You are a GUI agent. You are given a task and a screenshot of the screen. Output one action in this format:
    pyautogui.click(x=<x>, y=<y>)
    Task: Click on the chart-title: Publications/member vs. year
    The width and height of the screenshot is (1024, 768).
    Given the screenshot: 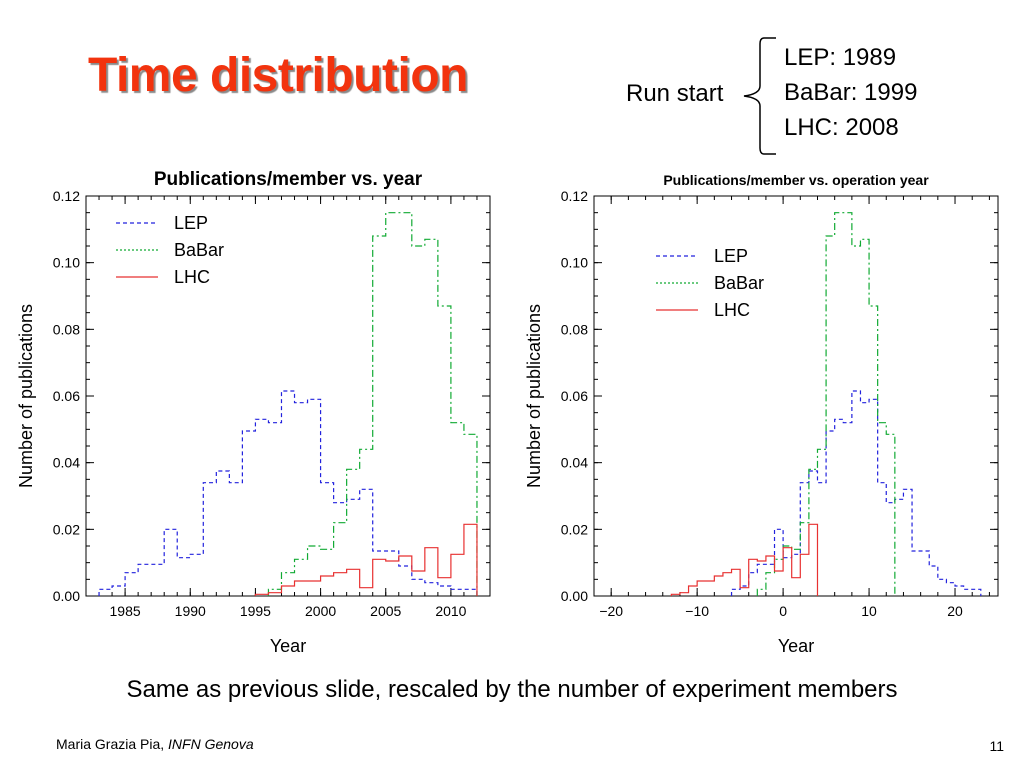 What is the action you would take?
    pyautogui.click(x=288, y=179)
    